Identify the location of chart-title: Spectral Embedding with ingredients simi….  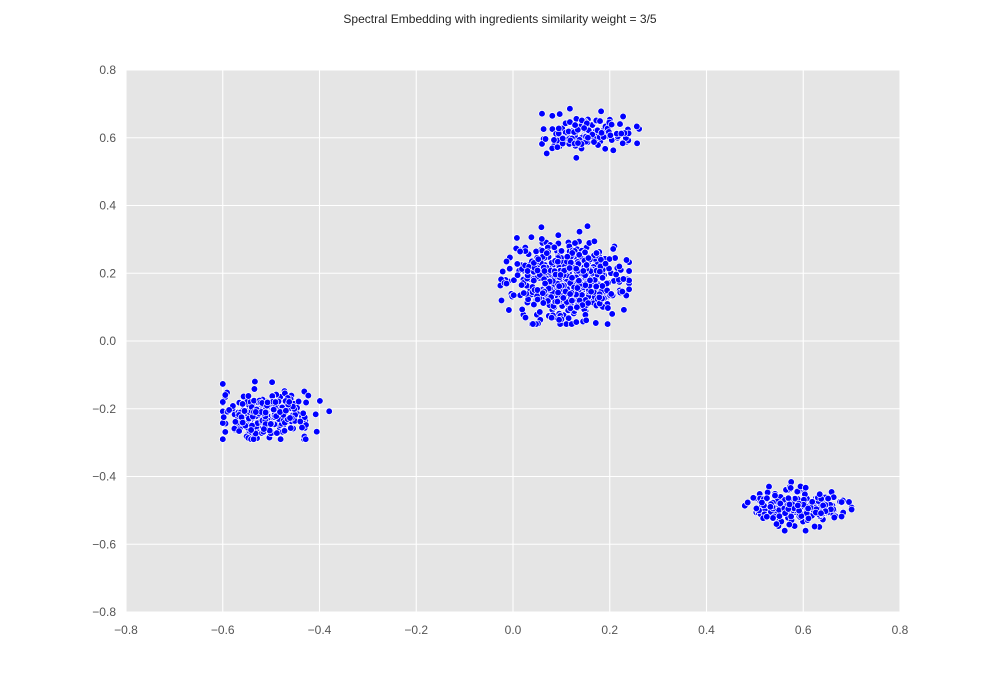
(500, 19).